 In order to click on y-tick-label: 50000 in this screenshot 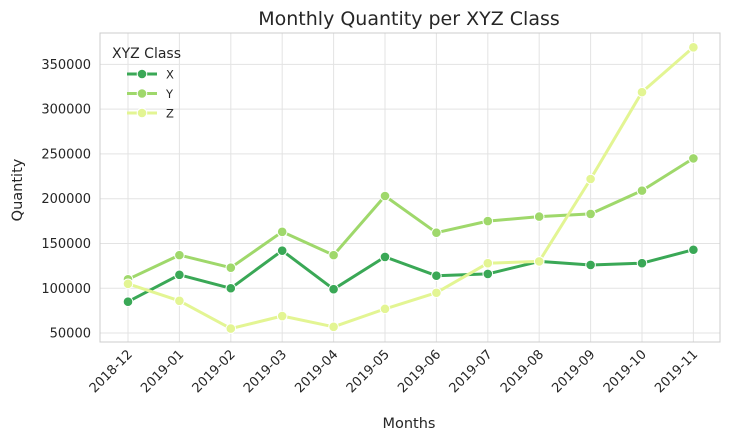, I will do `click(70, 334)`.